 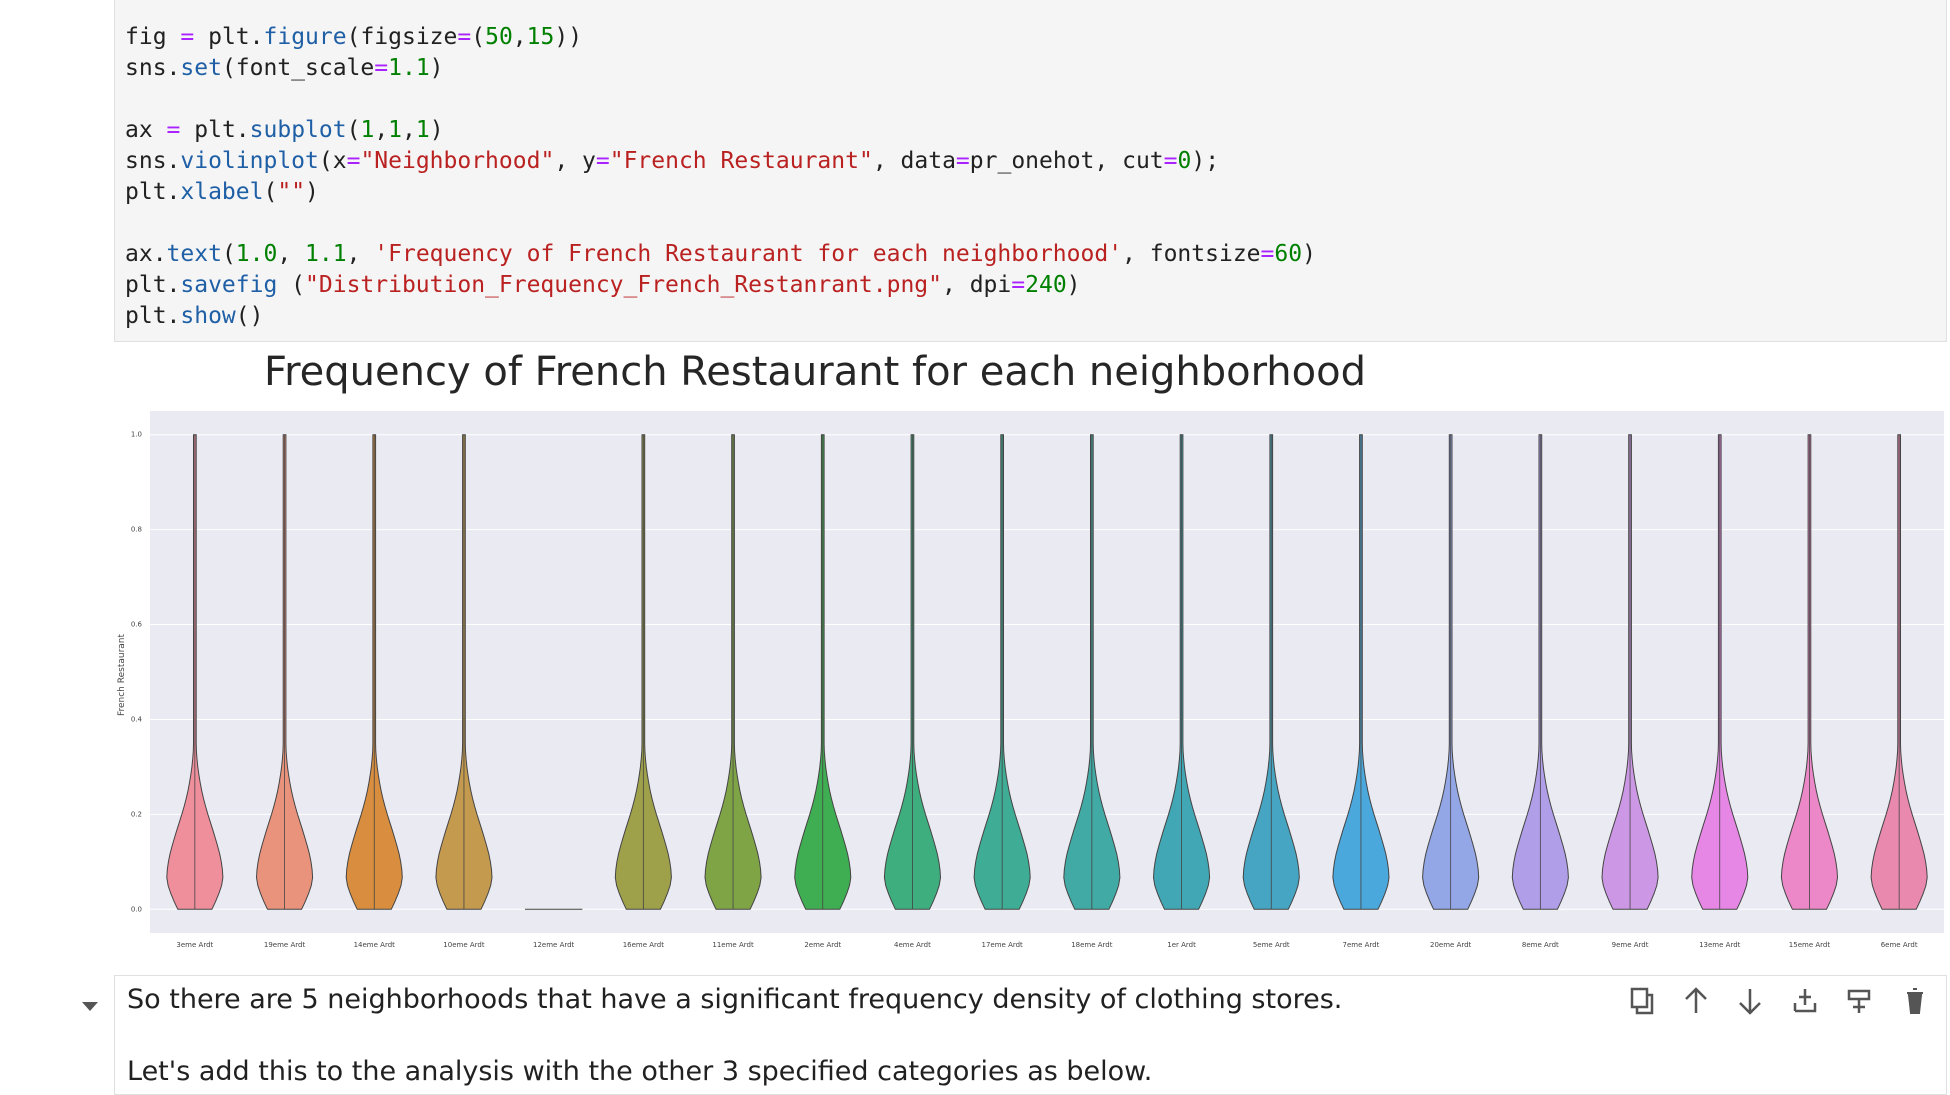 What do you see at coordinates (1750, 1002) in the screenshot?
I see `move-down-icon` at bounding box center [1750, 1002].